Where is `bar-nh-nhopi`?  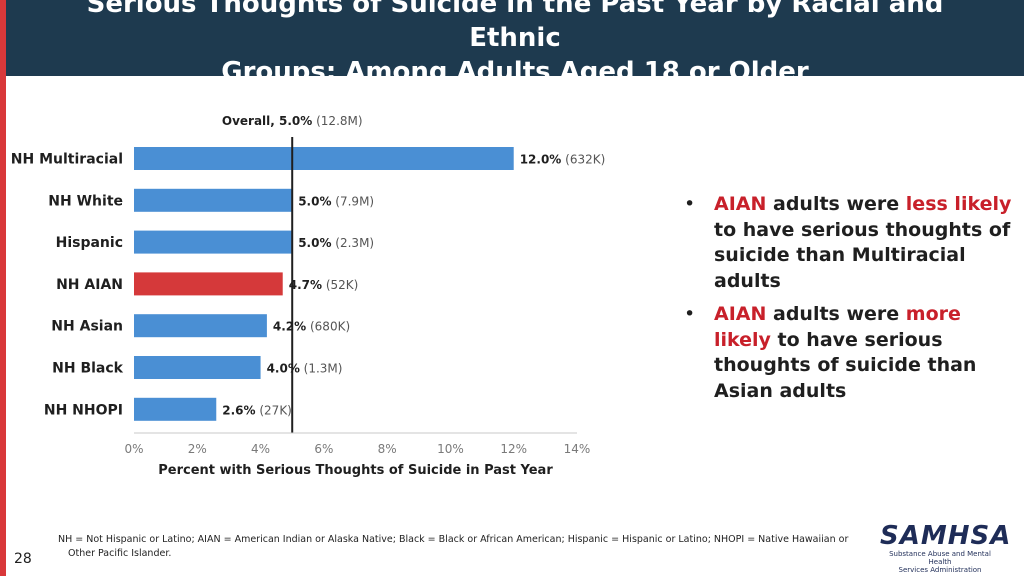
bar-nh-nhopi is located at coordinates (175, 409).